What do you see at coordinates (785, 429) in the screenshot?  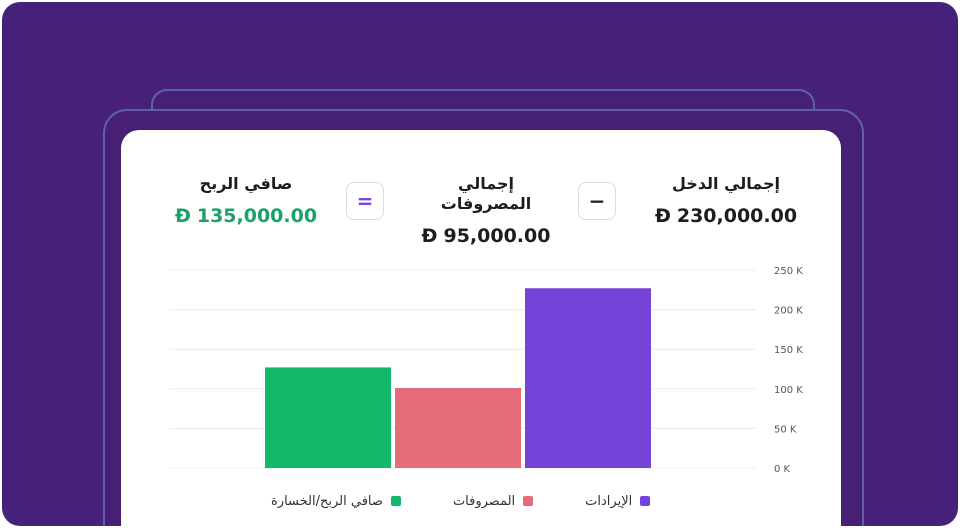 I see `y-tick-label: 50 K` at bounding box center [785, 429].